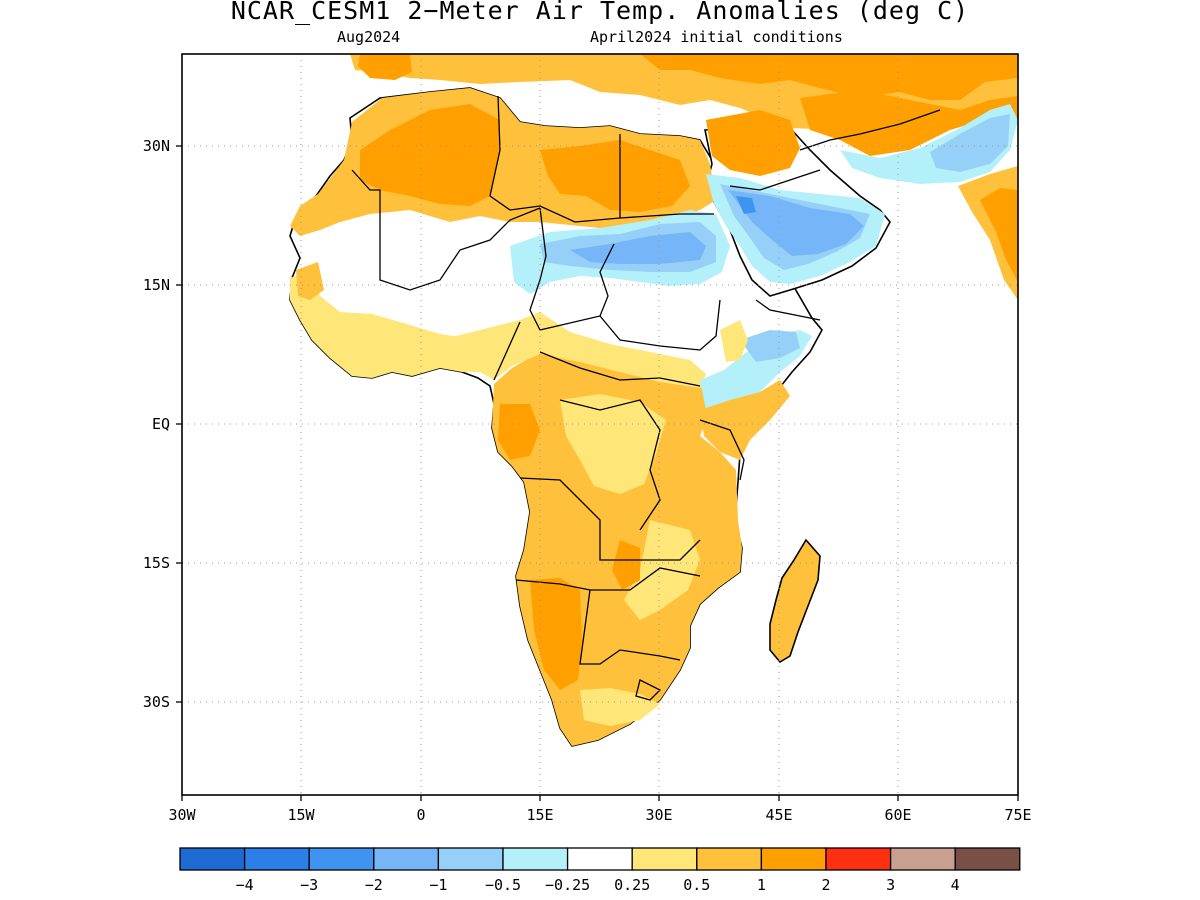  Describe the element at coordinates (539, 815) in the screenshot. I see `x-tick-label: 15E` at that location.